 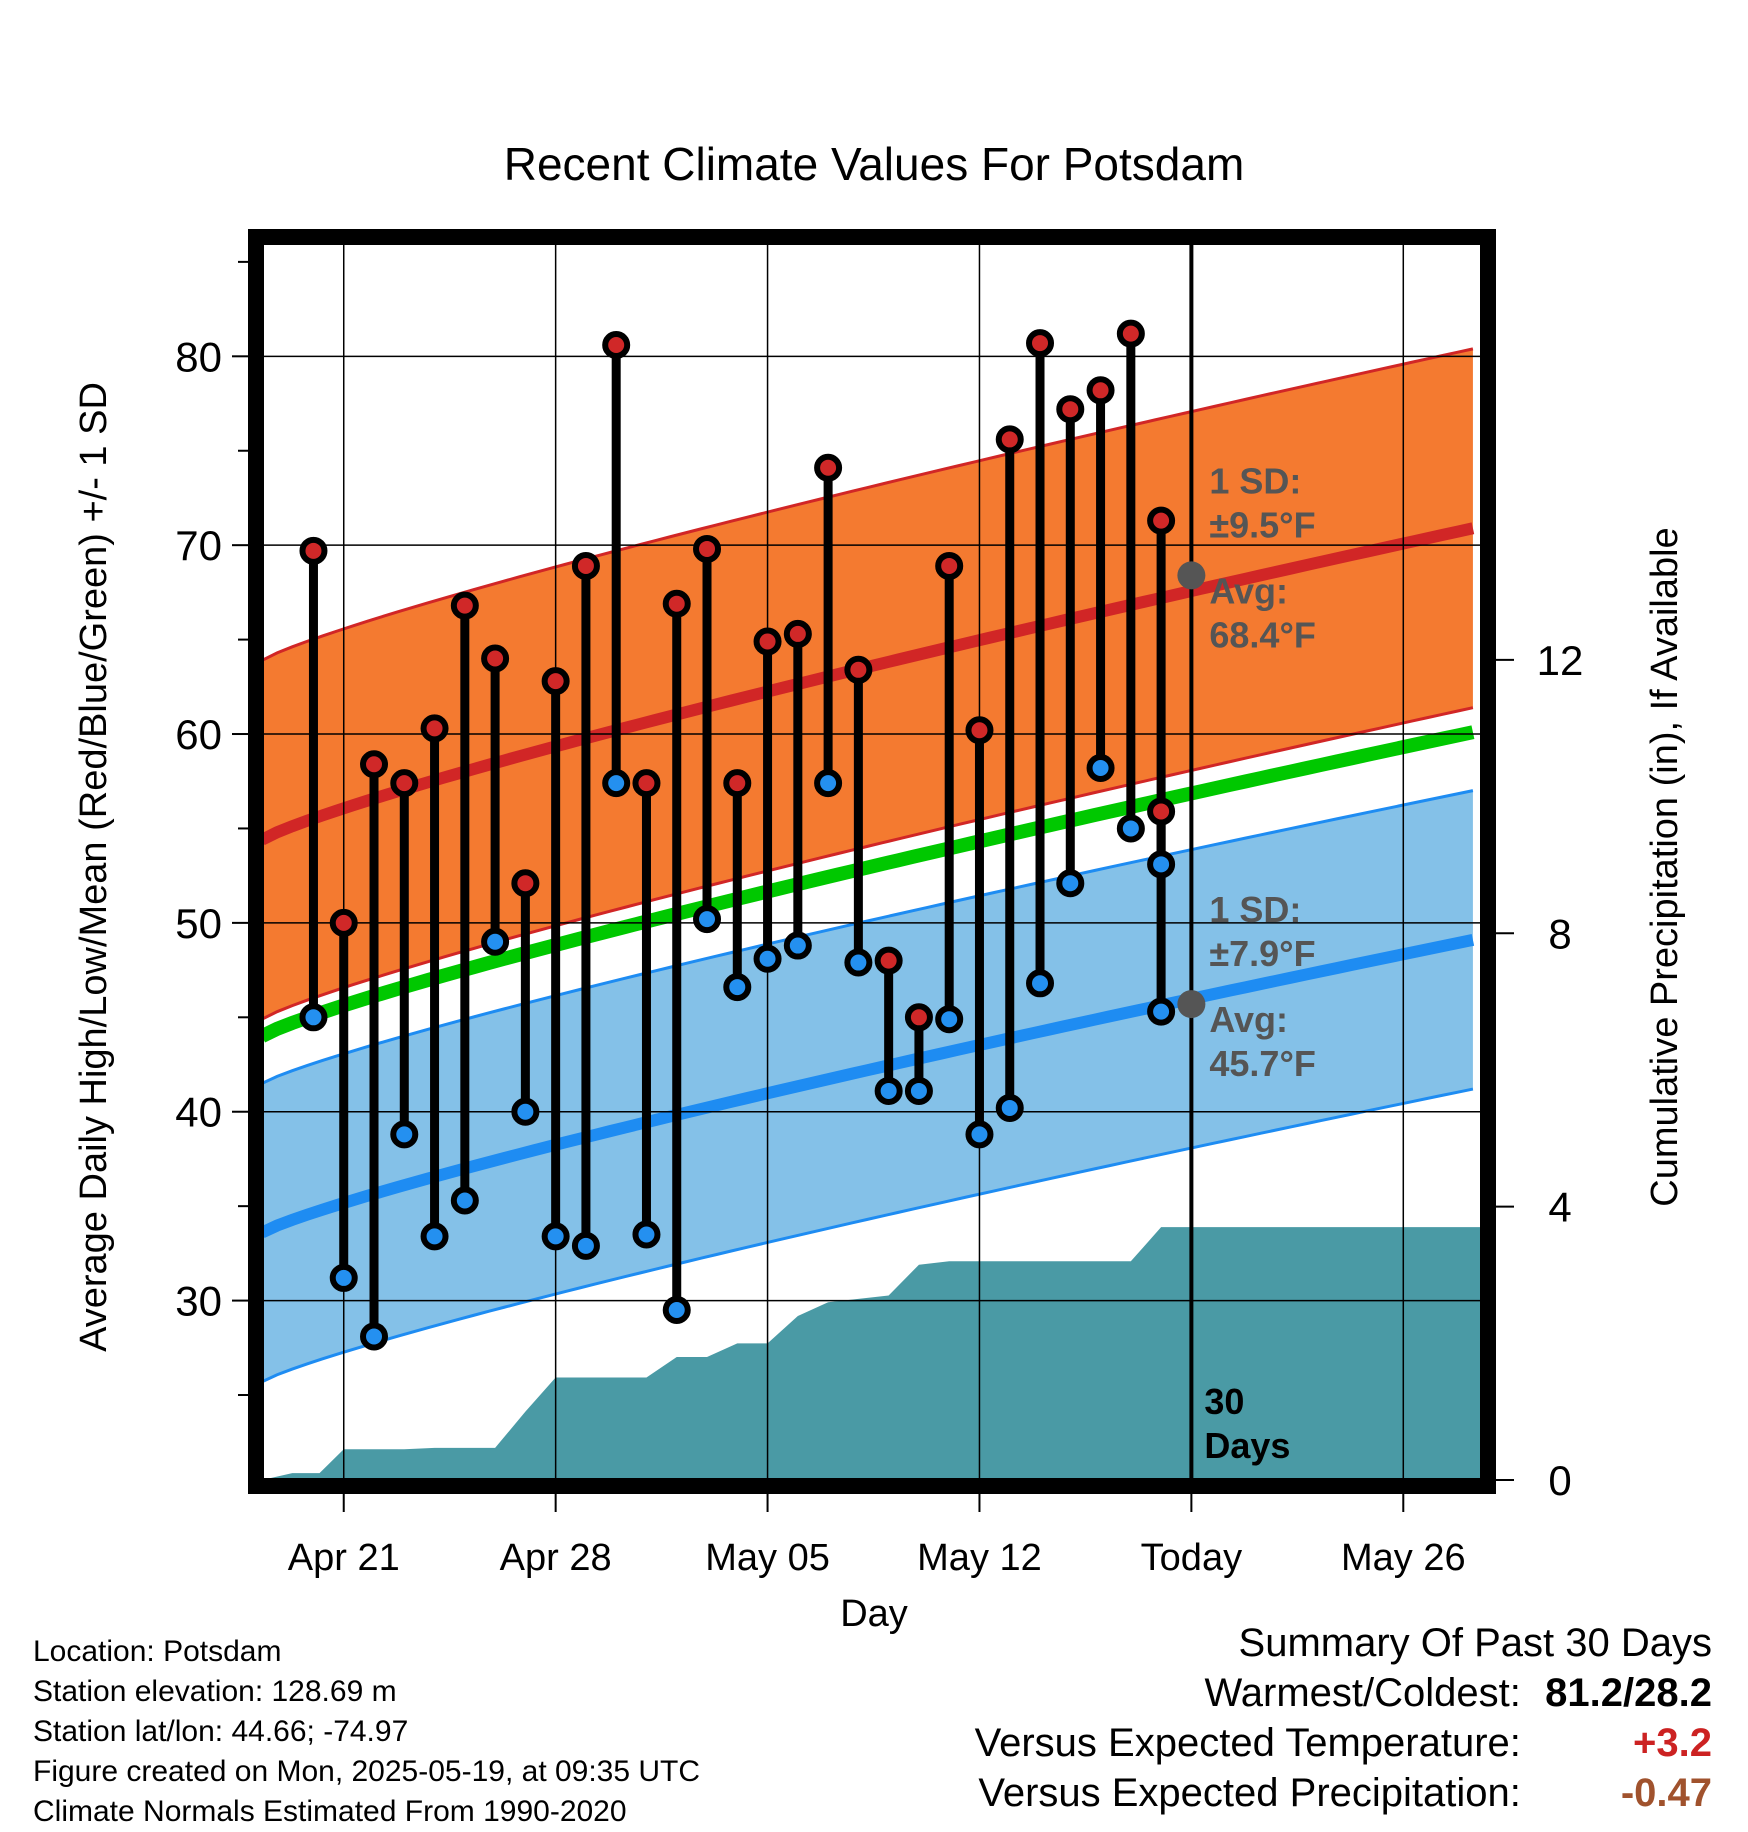 What do you see at coordinates (215, 1691) in the screenshot?
I see `elevation-text: Station elevation: 128.69 m` at bounding box center [215, 1691].